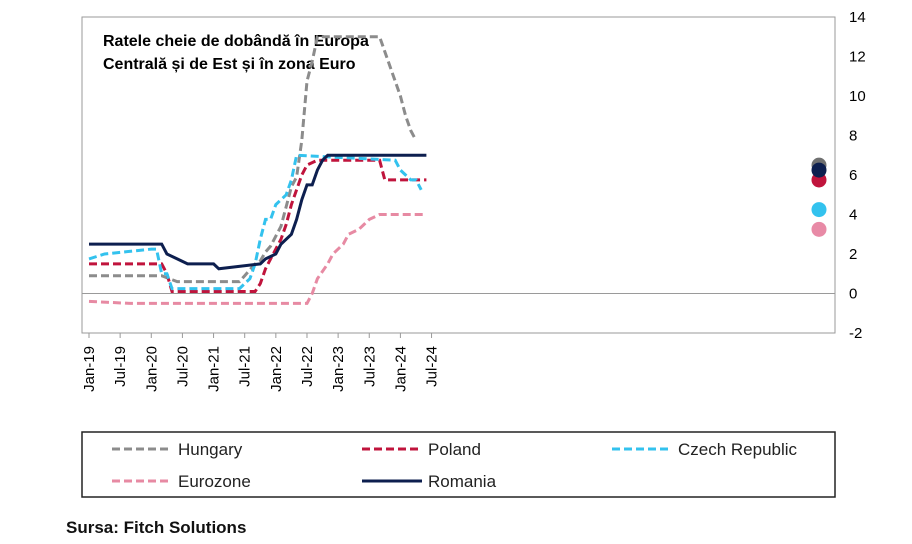  Describe the element at coordinates (421, 449) in the screenshot. I see `legend-item-poland: Poland` at that location.